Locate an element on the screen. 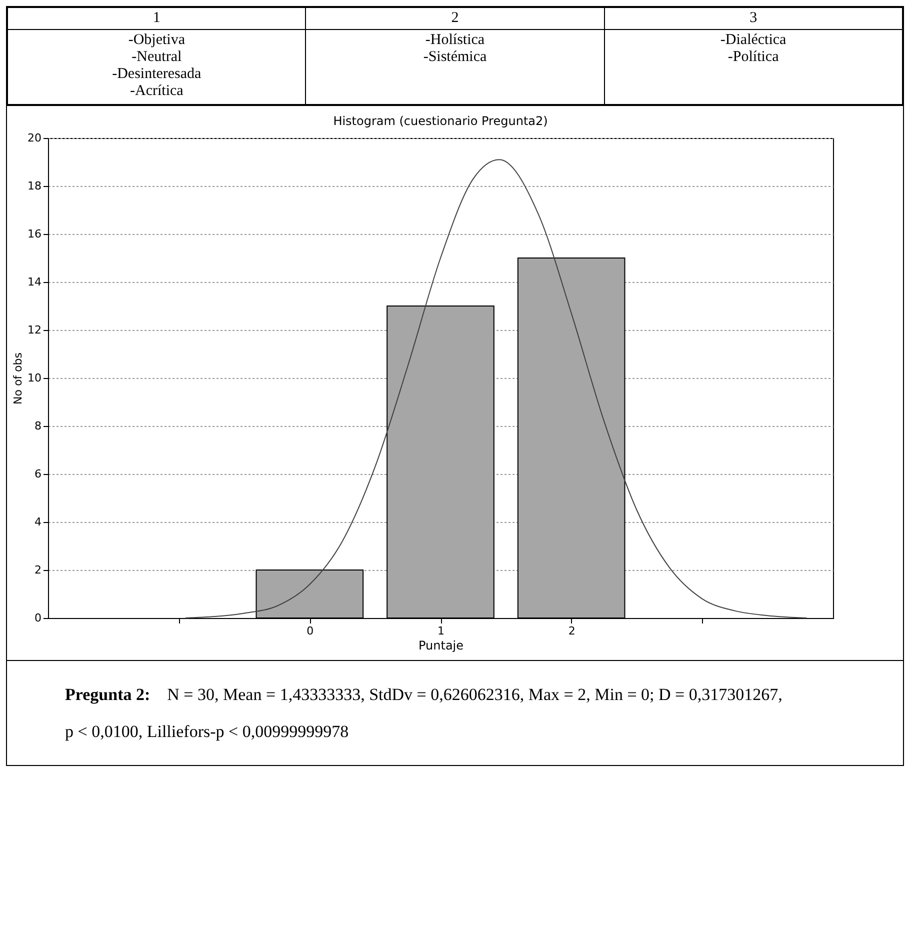  text: -Holística -Sistémica is located at coordinates (455, 49).